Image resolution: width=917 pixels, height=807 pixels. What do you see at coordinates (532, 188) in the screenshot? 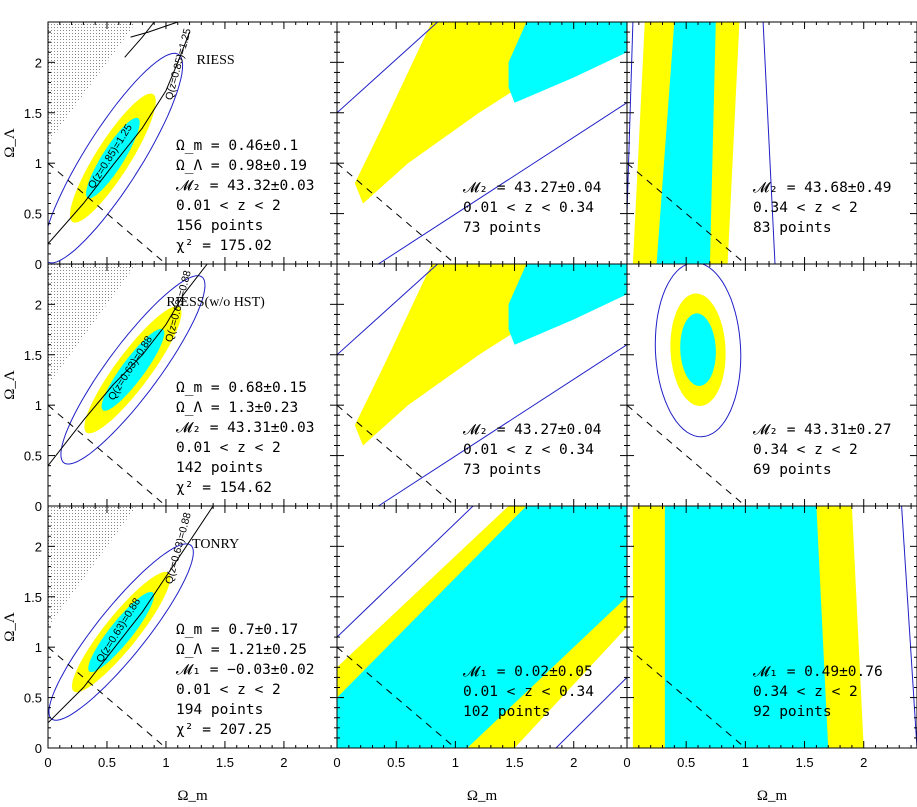
I see `stat-line: 𝓜₂ = 43.27±0.04` at bounding box center [532, 188].